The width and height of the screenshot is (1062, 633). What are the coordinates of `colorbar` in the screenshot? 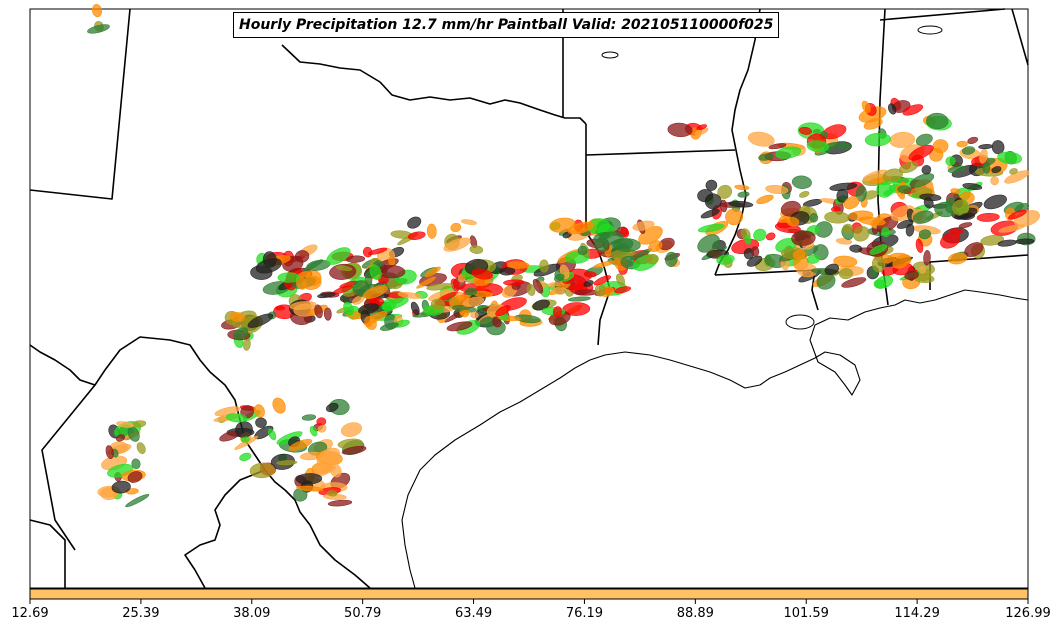 It's located at (529, 594).